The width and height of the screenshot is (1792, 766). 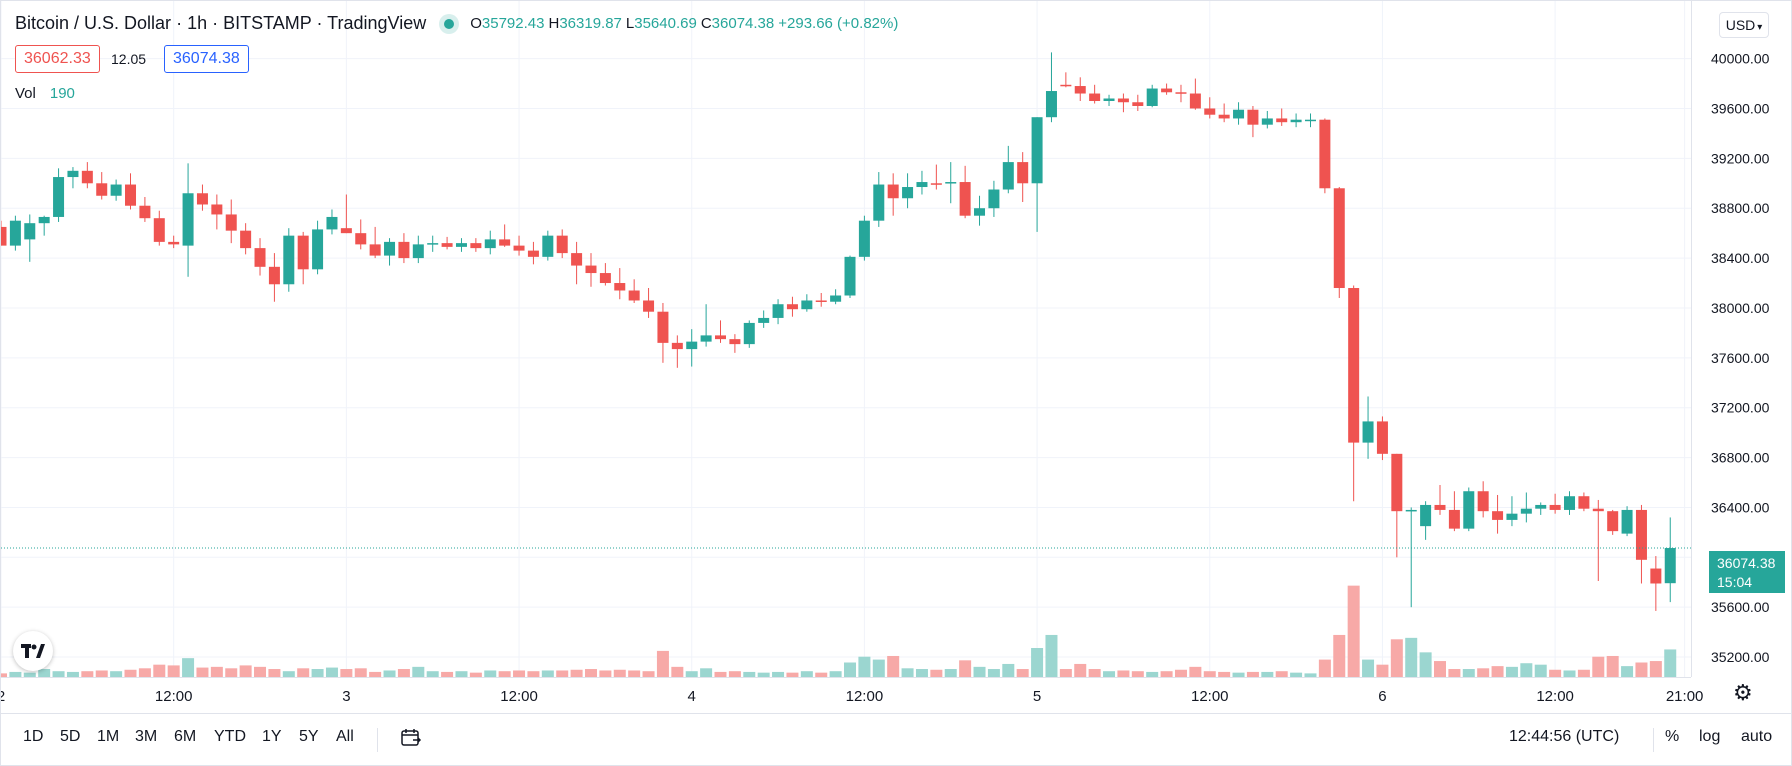 I want to click on spread-value: 12.05, so click(x=129, y=59).